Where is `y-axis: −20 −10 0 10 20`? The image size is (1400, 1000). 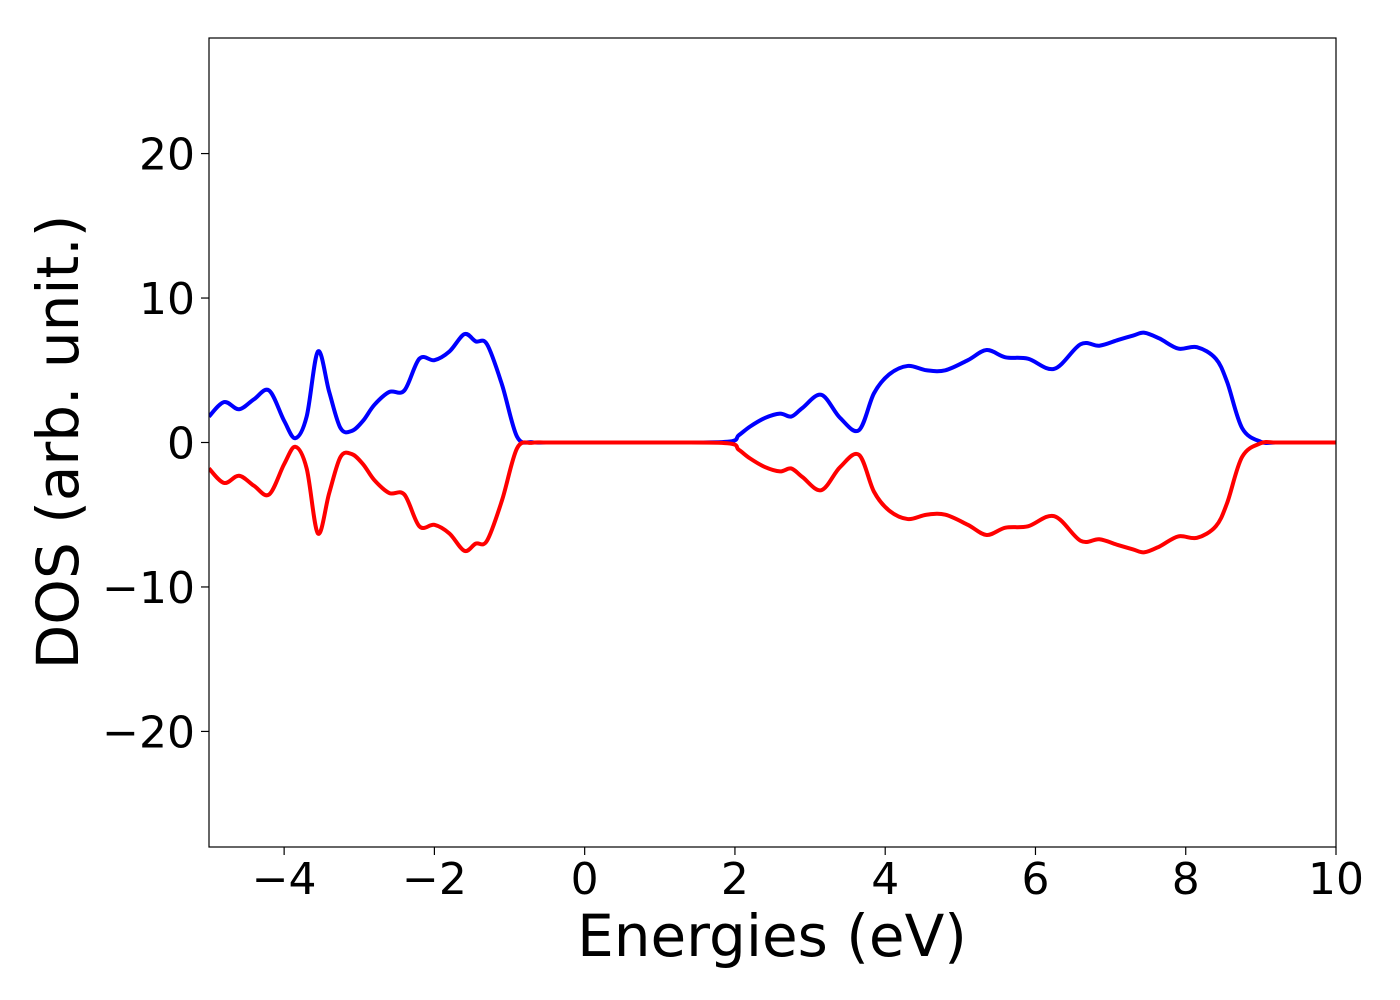 y-axis: −20 −10 0 10 20 is located at coordinates (155, 444).